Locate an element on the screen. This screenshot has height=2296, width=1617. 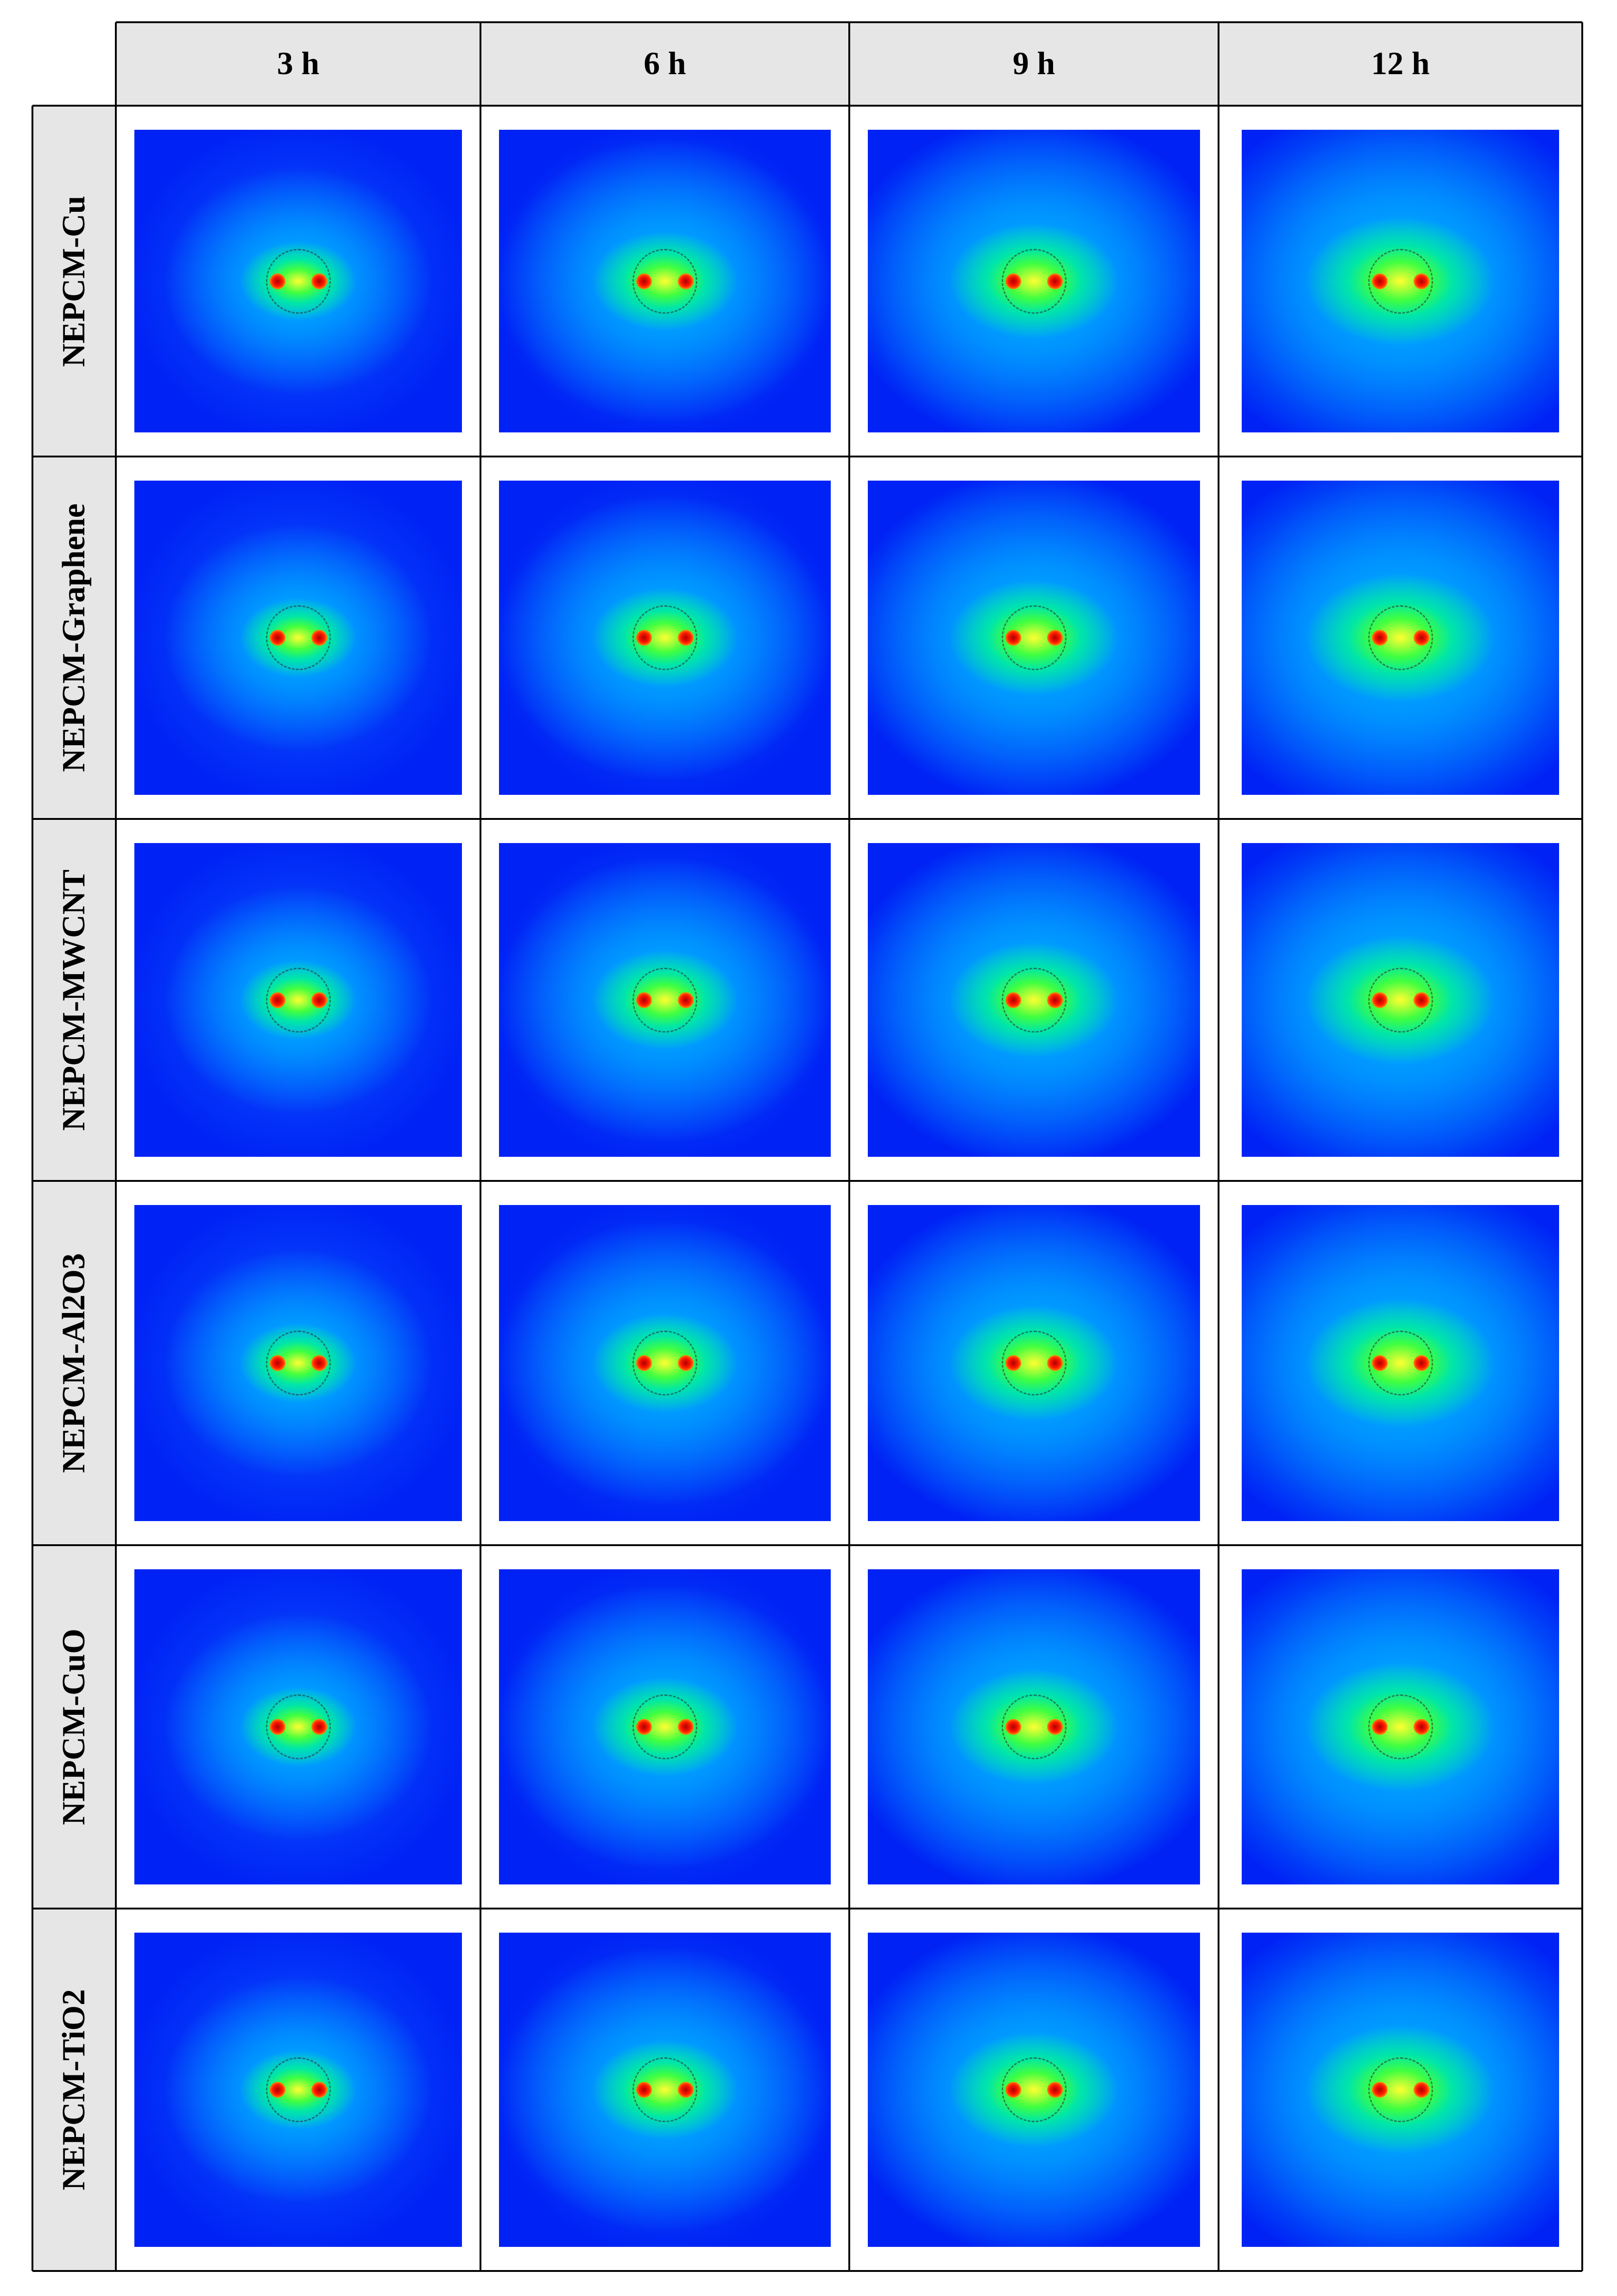
column-header: 6 h is located at coordinates (664, 64).